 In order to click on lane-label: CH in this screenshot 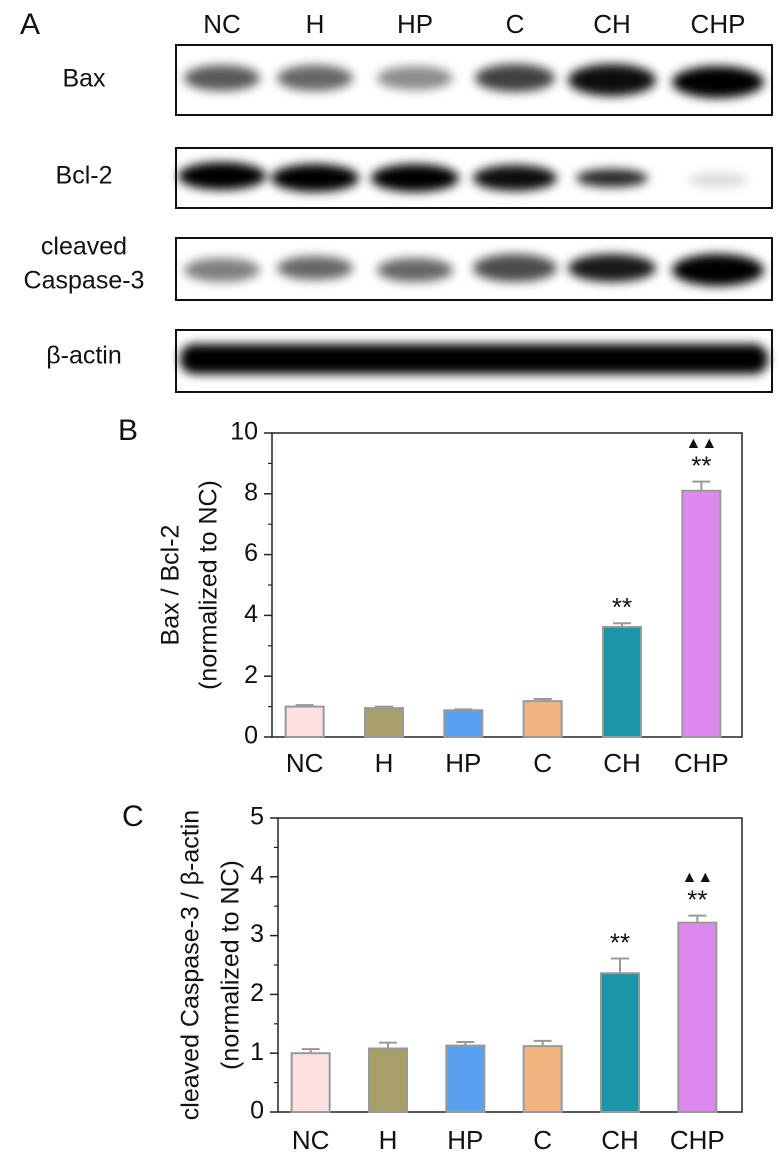, I will do `click(612, 24)`.